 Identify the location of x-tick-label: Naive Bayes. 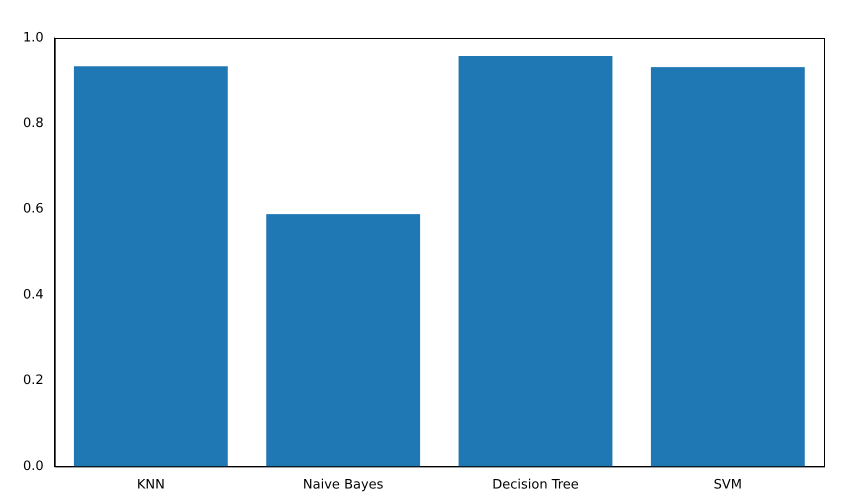
(343, 485).